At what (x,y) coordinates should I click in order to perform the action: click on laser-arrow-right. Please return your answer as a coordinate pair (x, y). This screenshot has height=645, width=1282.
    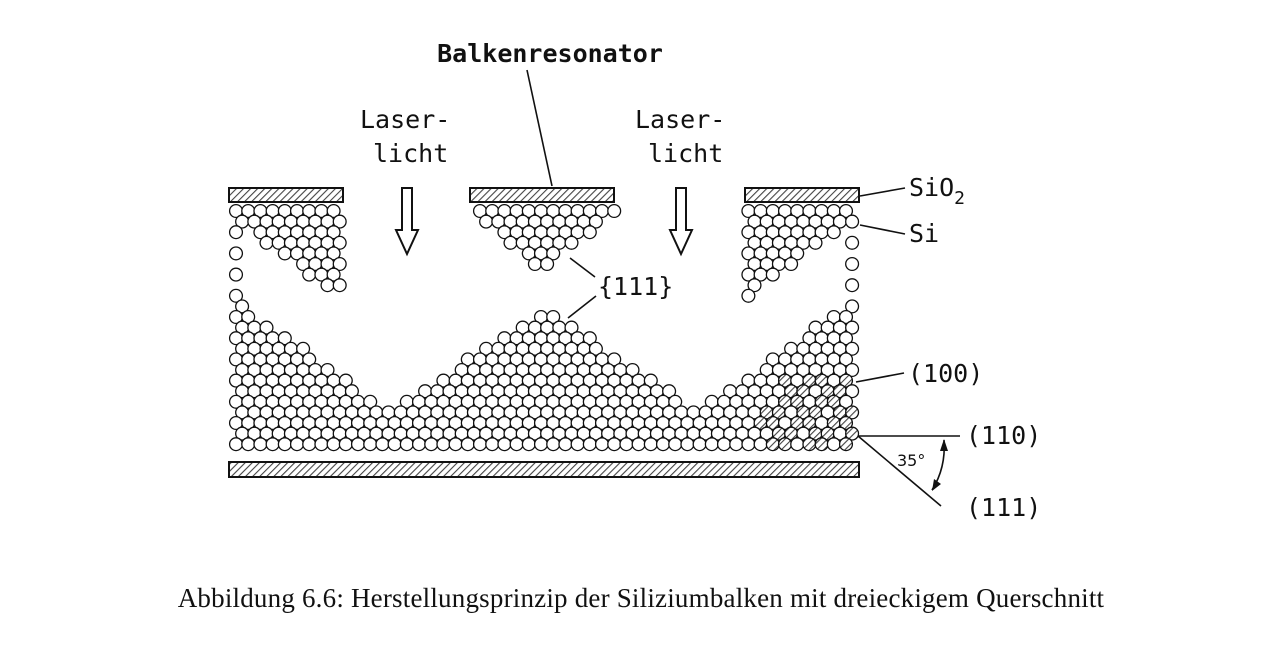
    Looking at the image, I should click on (681, 222).